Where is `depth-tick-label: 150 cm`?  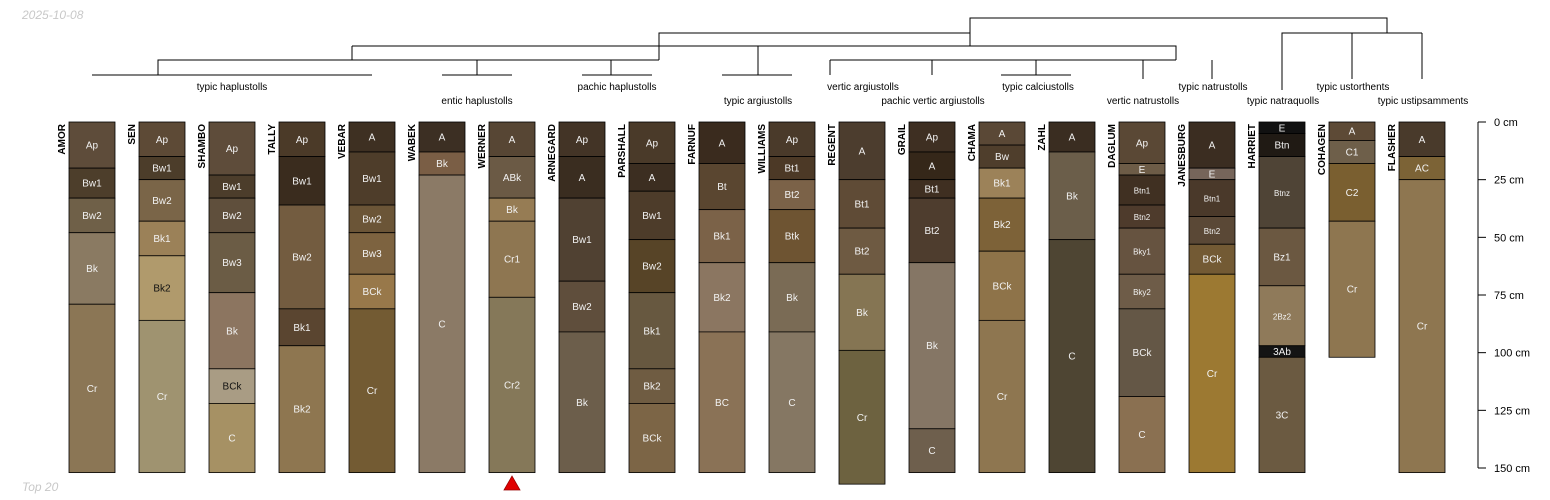 depth-tick-label: 150 cm is located at coordinates (1512, 469).